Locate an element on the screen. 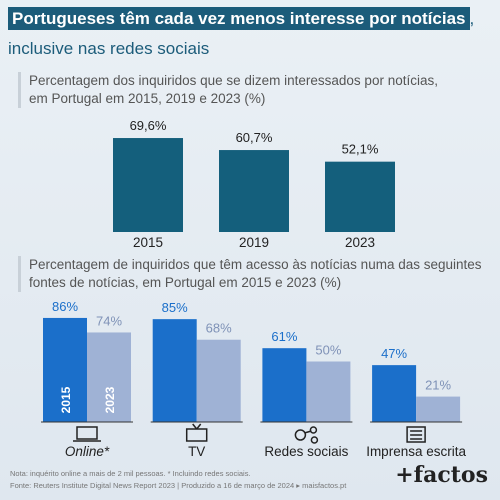  title-rest: , inclusive nas redes sociais is located at coordinates (241, 33).